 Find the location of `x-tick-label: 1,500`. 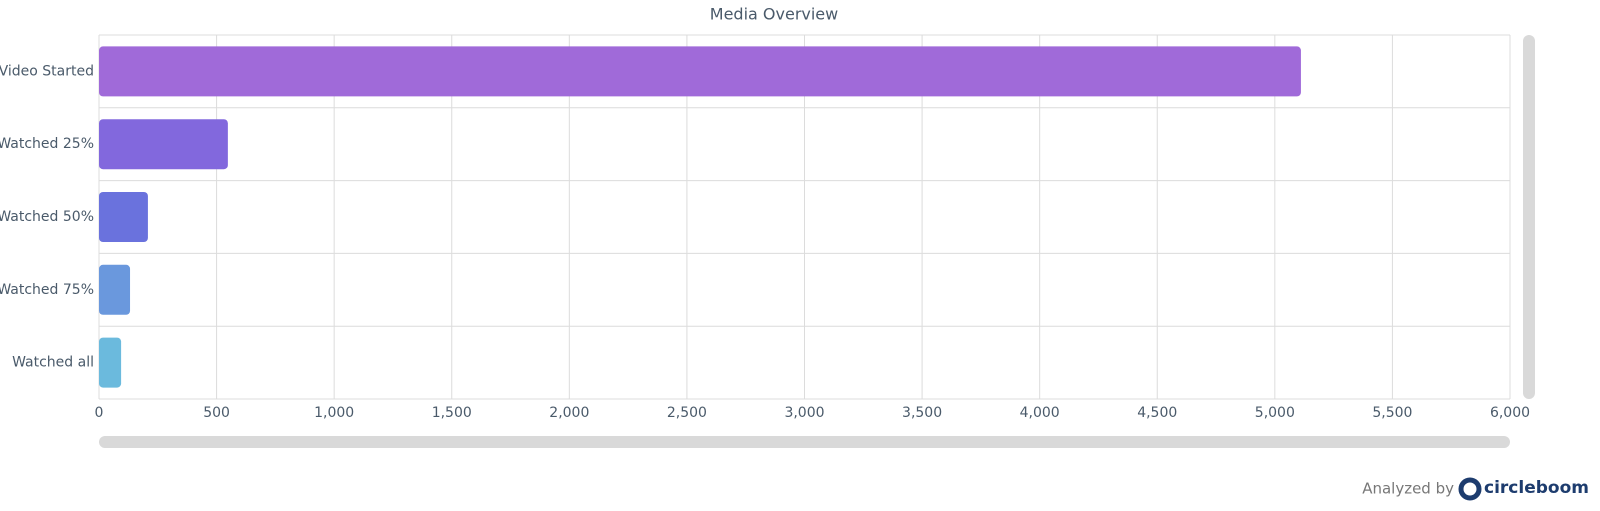

x-tick-label: 1,500 is located at coordinates (452, 413).